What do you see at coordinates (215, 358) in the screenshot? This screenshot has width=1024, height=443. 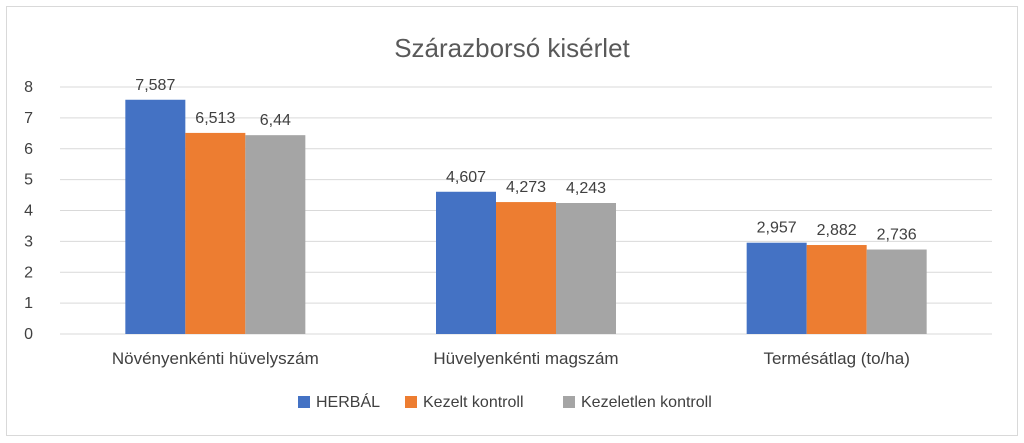 I see `category-label: Növényenkénti hüvelyszám` at bounding box center [215, 358].